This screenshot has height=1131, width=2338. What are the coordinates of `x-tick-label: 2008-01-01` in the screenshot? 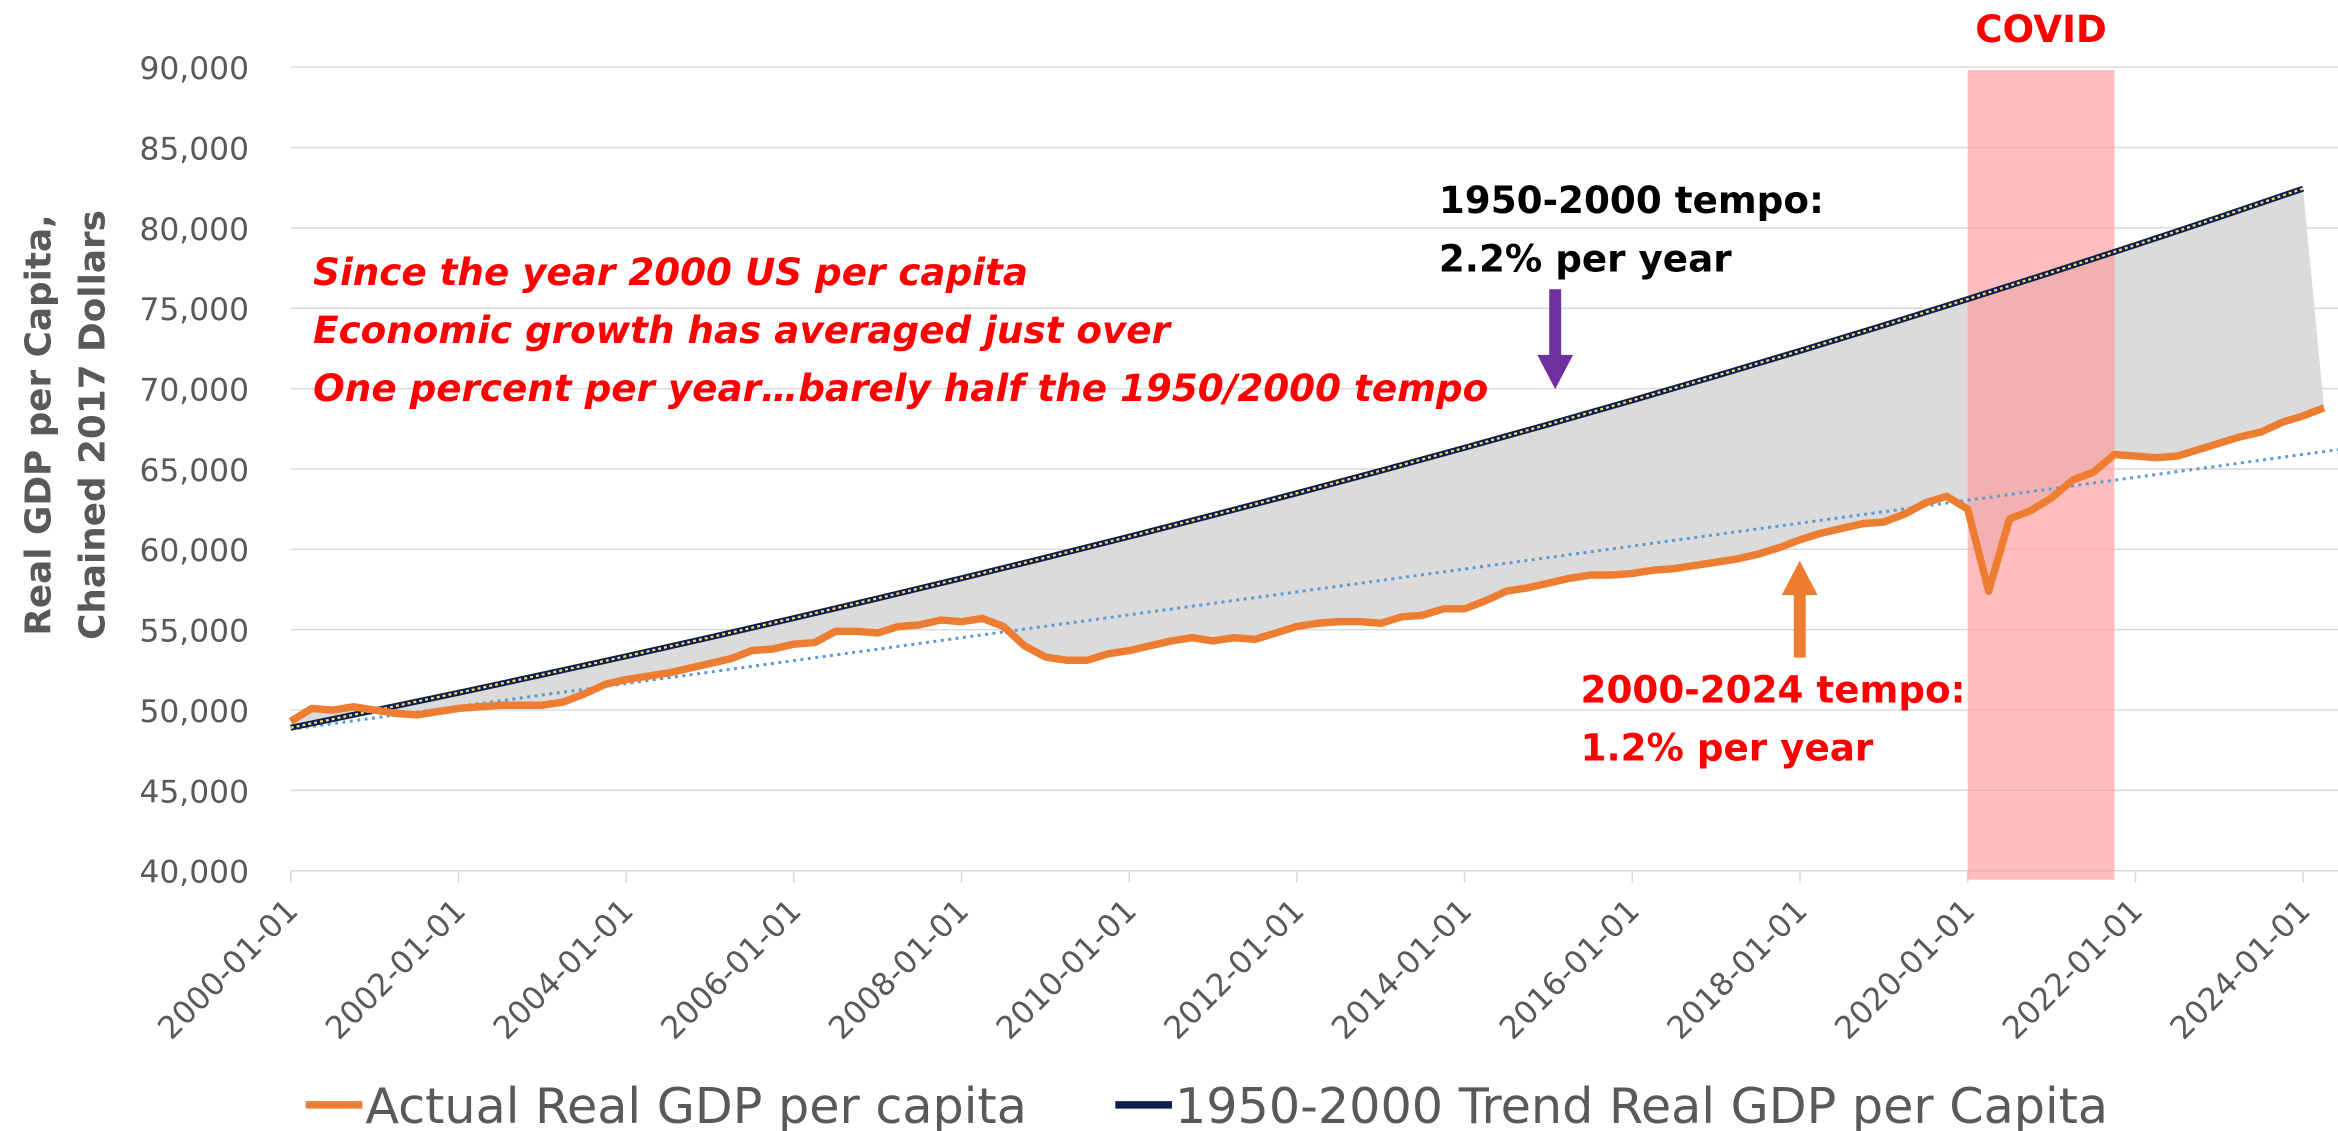 It's located at (899, 970).